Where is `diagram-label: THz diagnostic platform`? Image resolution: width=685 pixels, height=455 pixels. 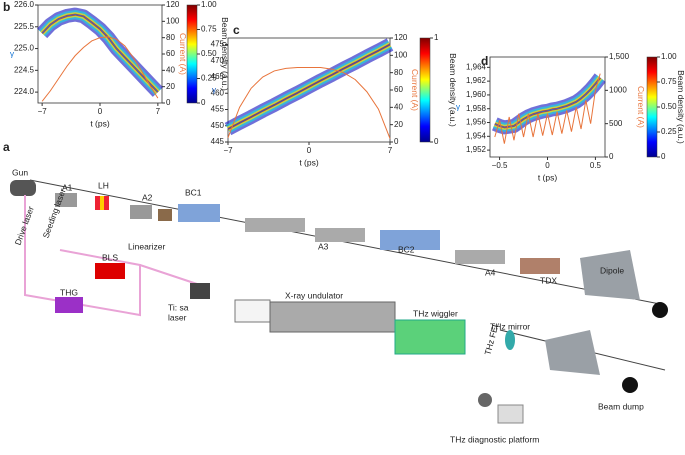
diagram-label: THz diagnostic platform is located at coordinates (494, 439).